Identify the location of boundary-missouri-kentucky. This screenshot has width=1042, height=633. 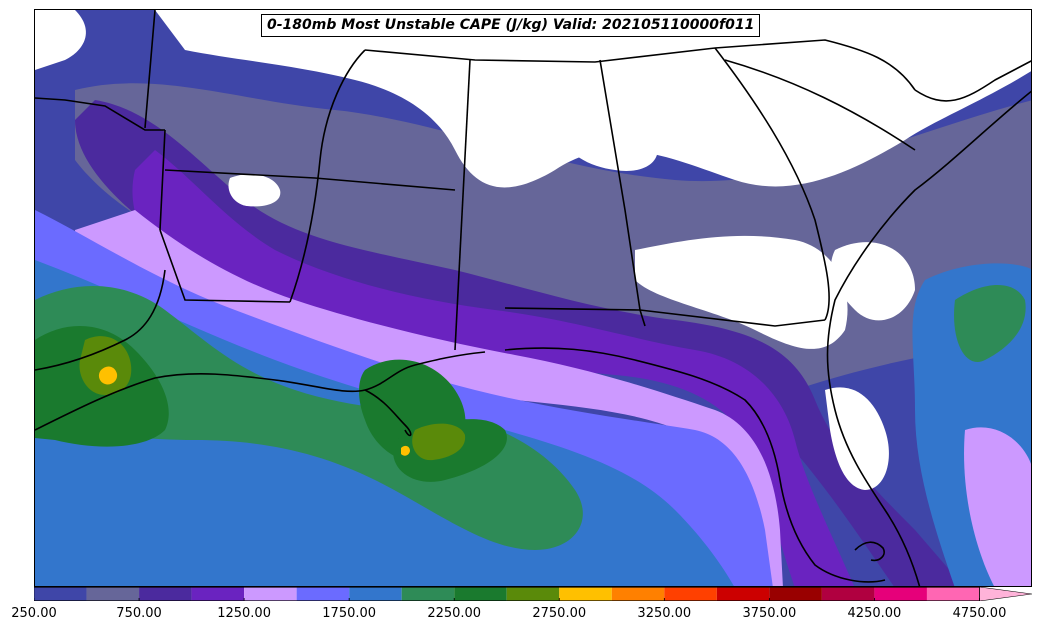
(640, 65).